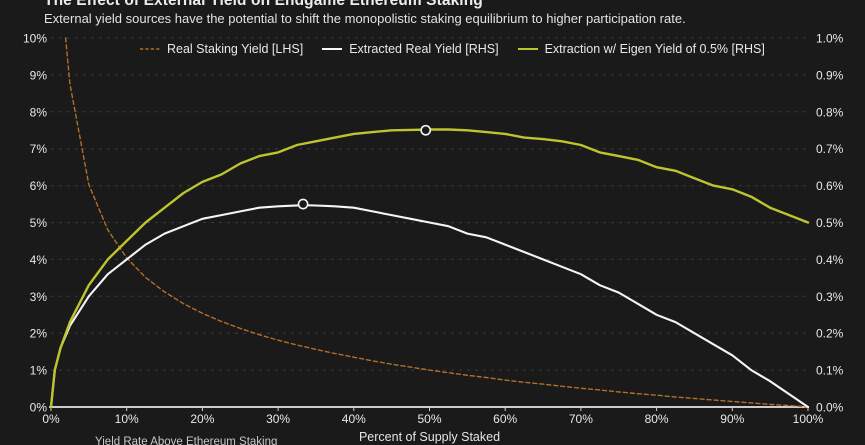 The width and height of the screenshot is (865, 445). Describe the element at coordinates (51, 419) in the screenshot. I see `x-axis-tick-label: 0%` at that location.